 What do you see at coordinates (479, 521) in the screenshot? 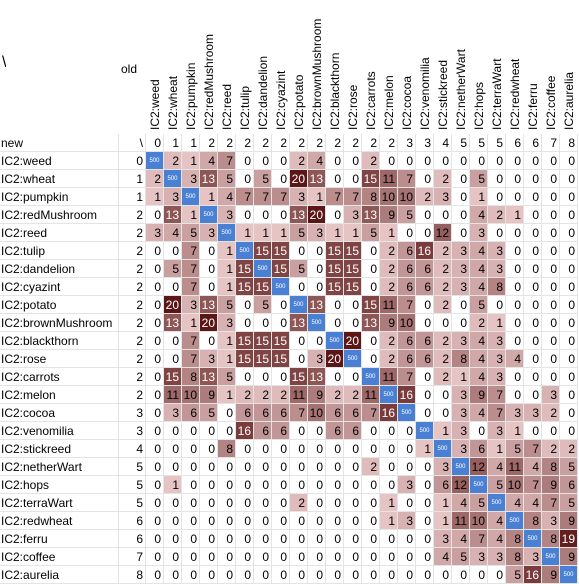
I see `heat-cell: 10` at bounding box center [479, 521].